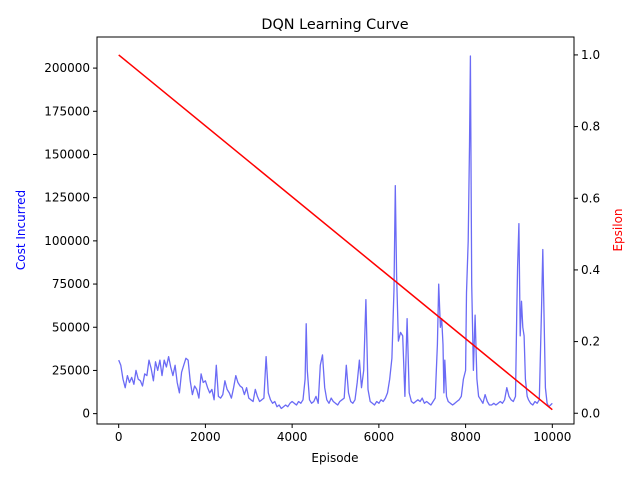  I want to click on x-tick-label: 4000, so click(292, 437).